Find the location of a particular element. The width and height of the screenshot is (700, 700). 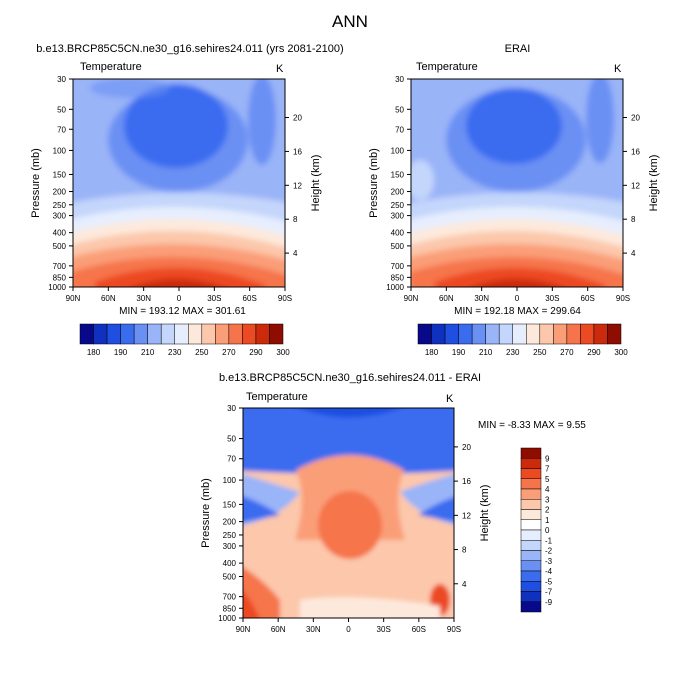

panel2-height-tick-label: 20 is located at coordinates (635, 118).